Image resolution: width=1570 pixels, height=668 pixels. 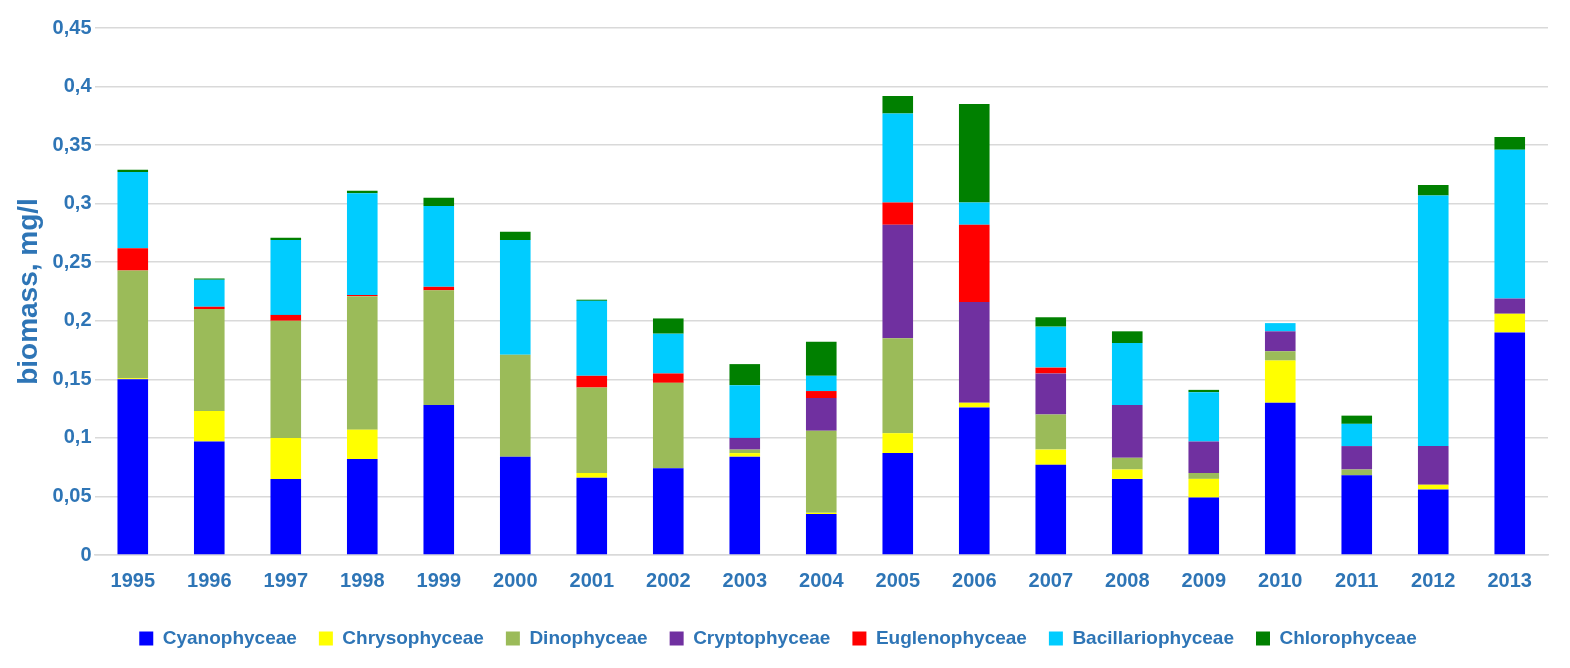 What do you see at coordinates (588, 637) in the screenshot?
I see `legend-label: Dinophyceae` at bounding box center [588, 637].